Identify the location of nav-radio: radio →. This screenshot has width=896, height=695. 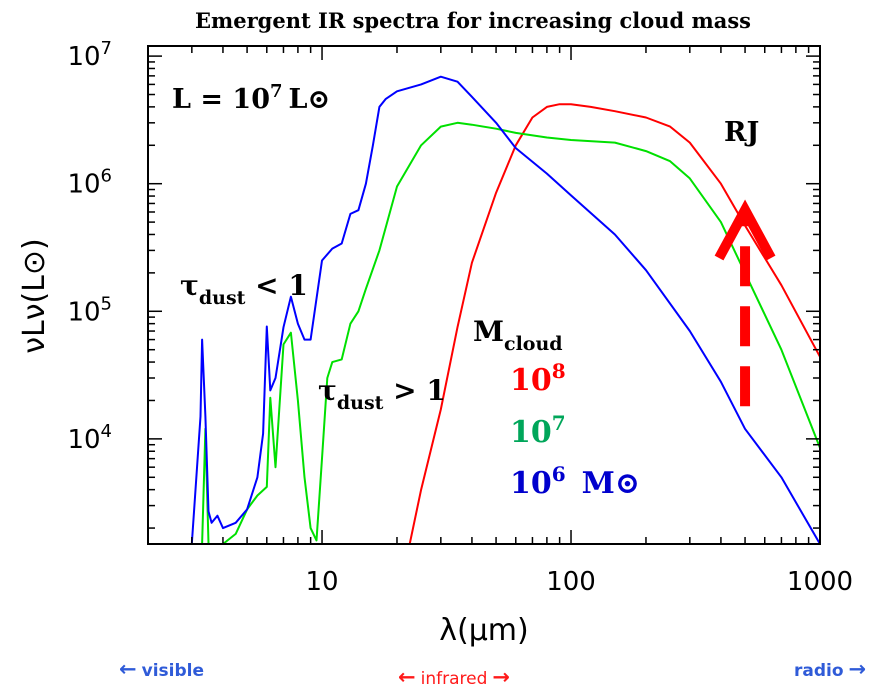
(830, 669).